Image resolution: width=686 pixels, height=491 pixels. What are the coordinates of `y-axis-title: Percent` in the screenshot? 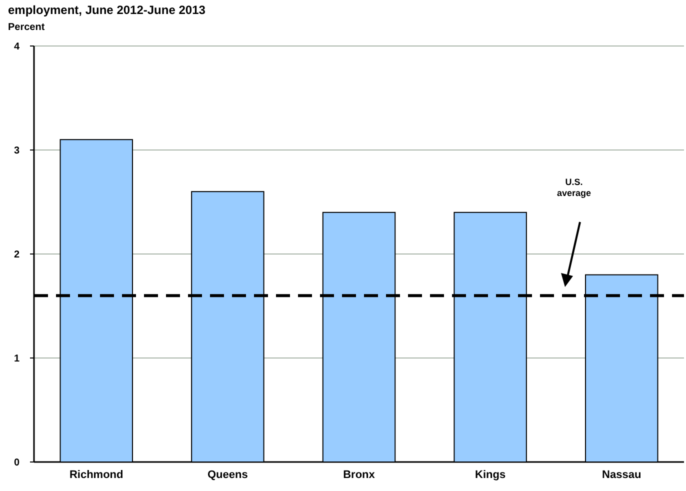 It's located at (27, 27).